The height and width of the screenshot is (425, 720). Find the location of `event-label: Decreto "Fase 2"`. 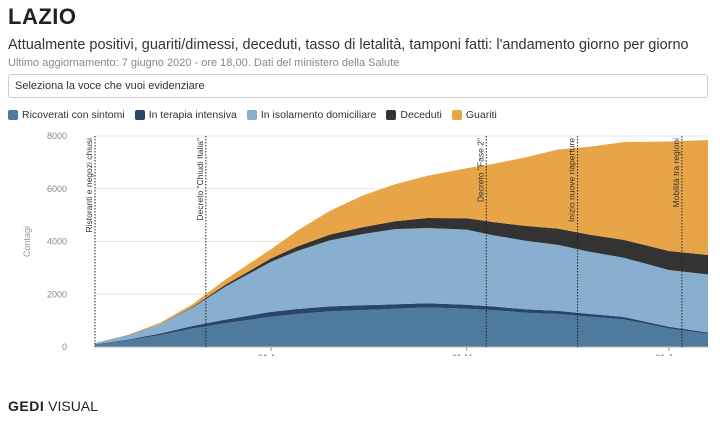

event-label: Decreto "Fase 2" is located at coordinates (480, 170).